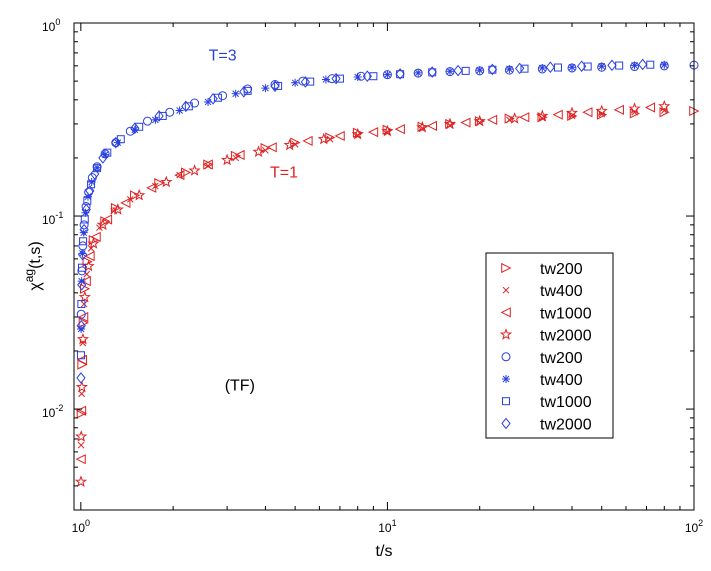  I want to click on annotation-layer: T=3 T=1 (TF), so click(254, 220).